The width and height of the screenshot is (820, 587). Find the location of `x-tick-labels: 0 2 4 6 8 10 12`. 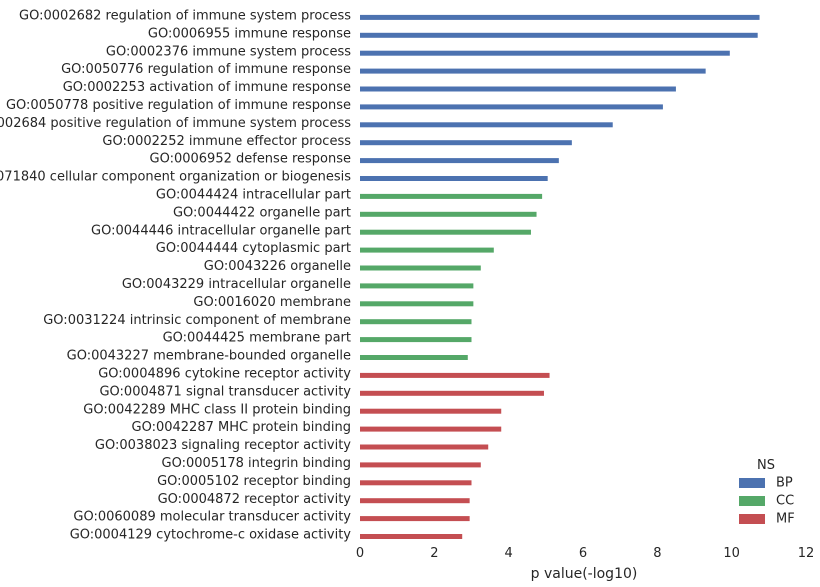

x-tick-labels: 0 2 4 6 8 10 12 is located at coordinates (585, 553).